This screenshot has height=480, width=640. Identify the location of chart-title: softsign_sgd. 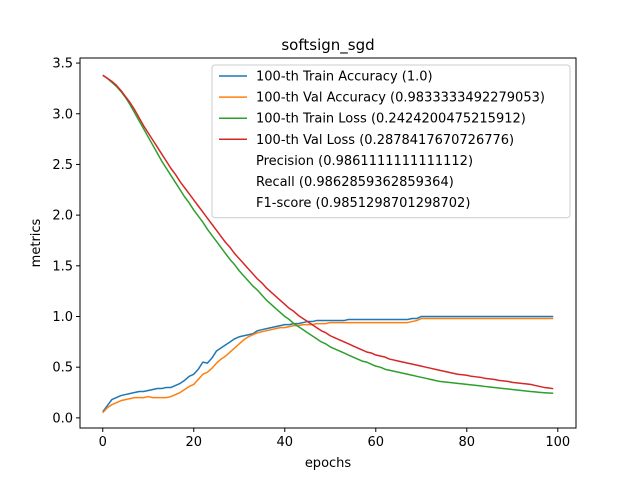
(327, 45).